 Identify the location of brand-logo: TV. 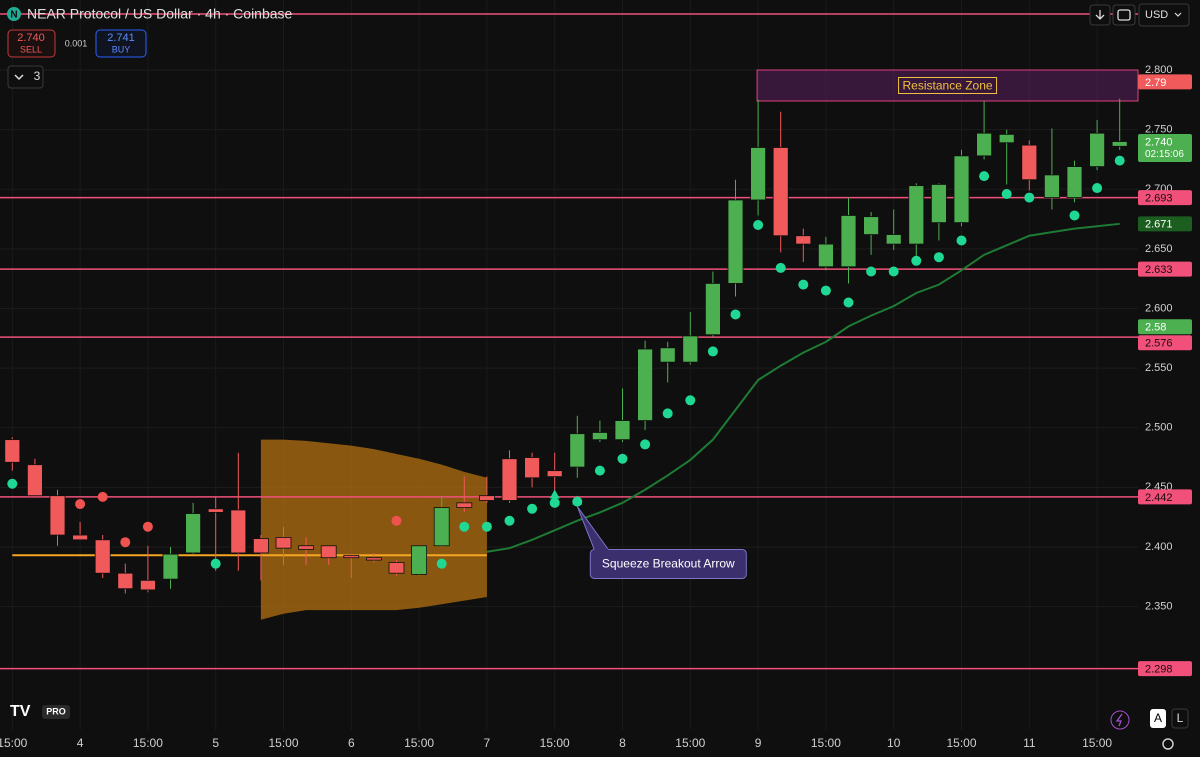
(20, 711).